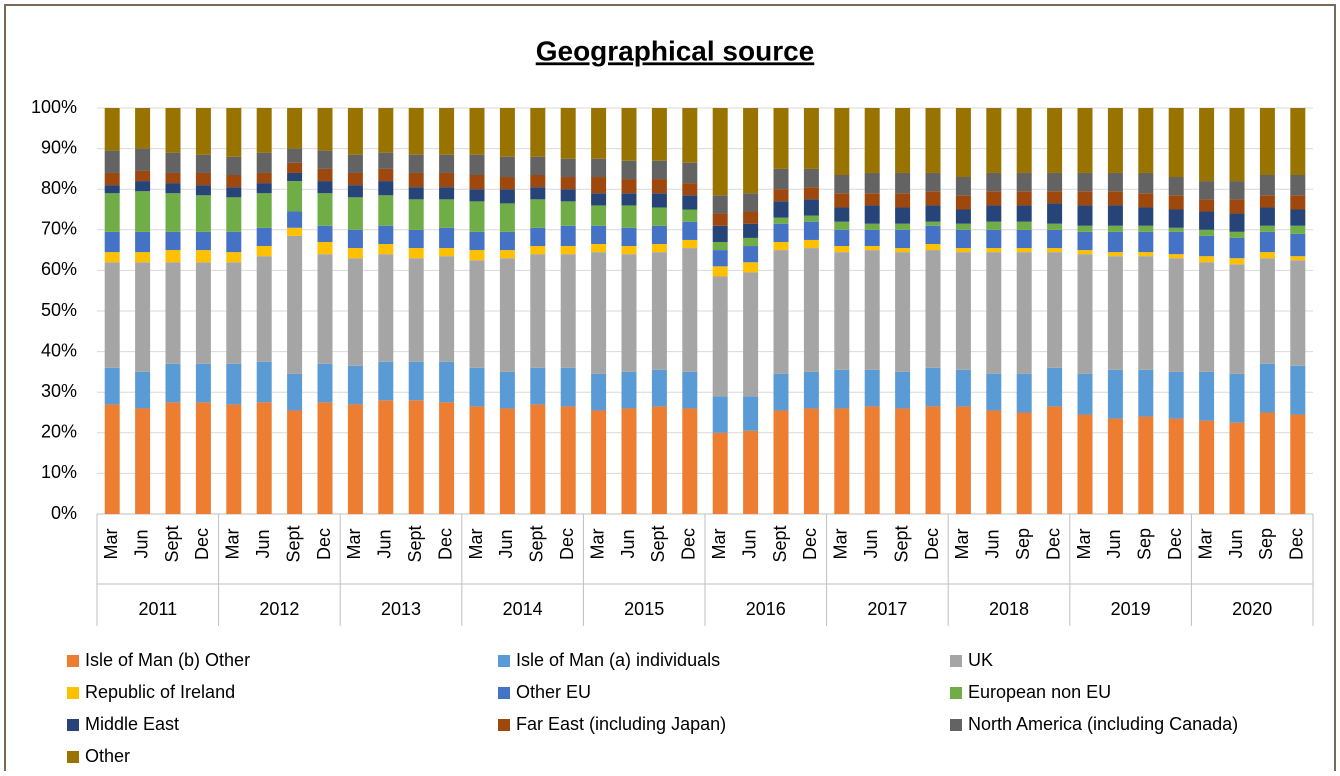 The height and width of the screenshot is (776, 1340). What do you see at coordinates (279, 609) in the screenshot?
I see `group-label: 2012` at bounding box center [279, 609].